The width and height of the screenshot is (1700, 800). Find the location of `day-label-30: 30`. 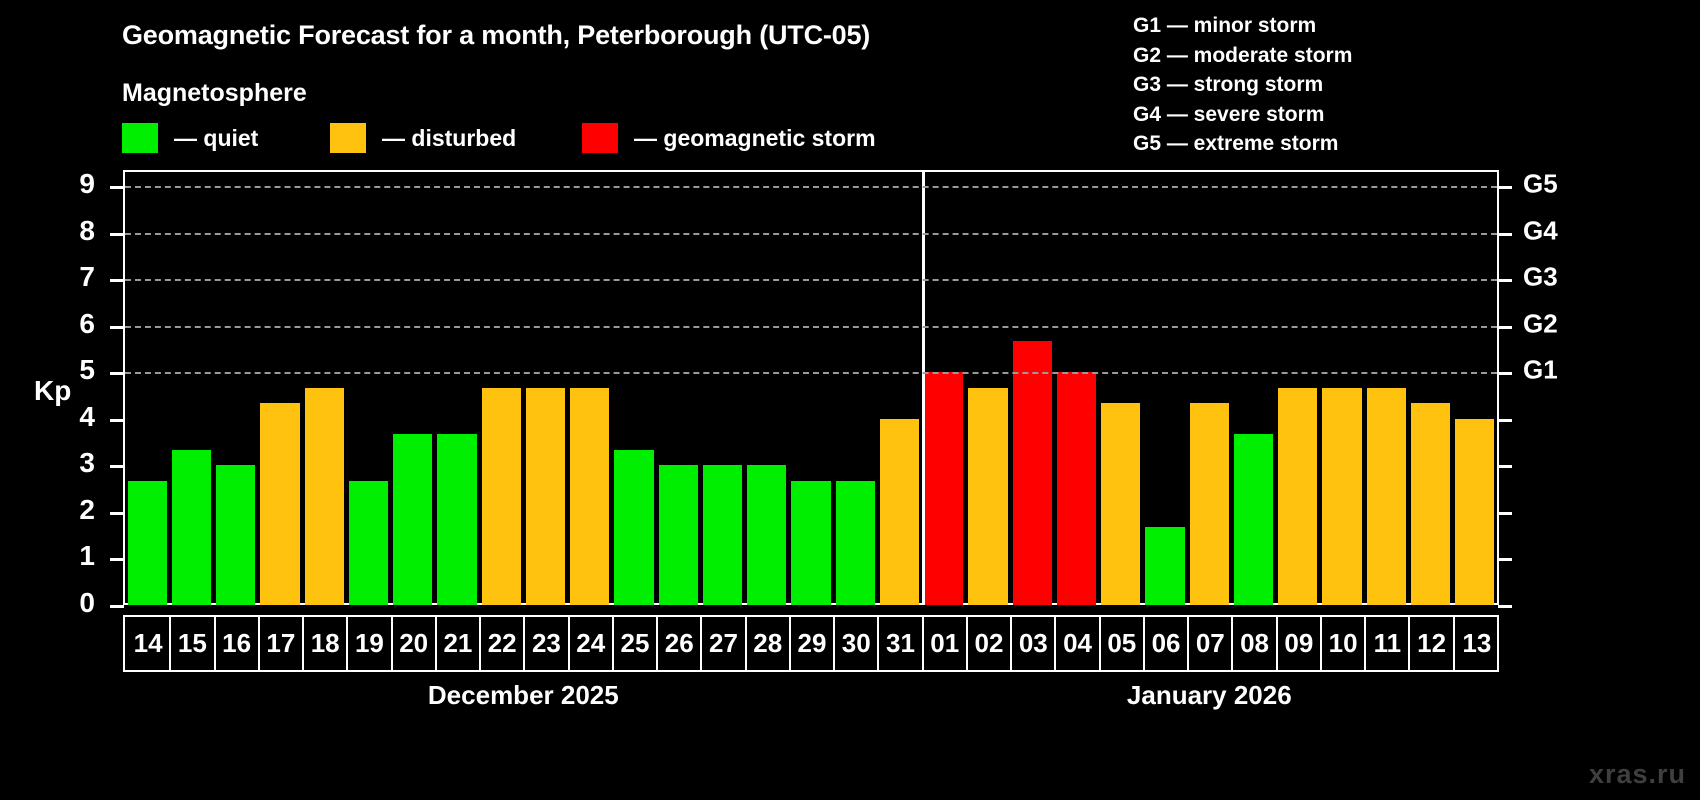

day-label-30: 30 is located at coordinates (857, 643).